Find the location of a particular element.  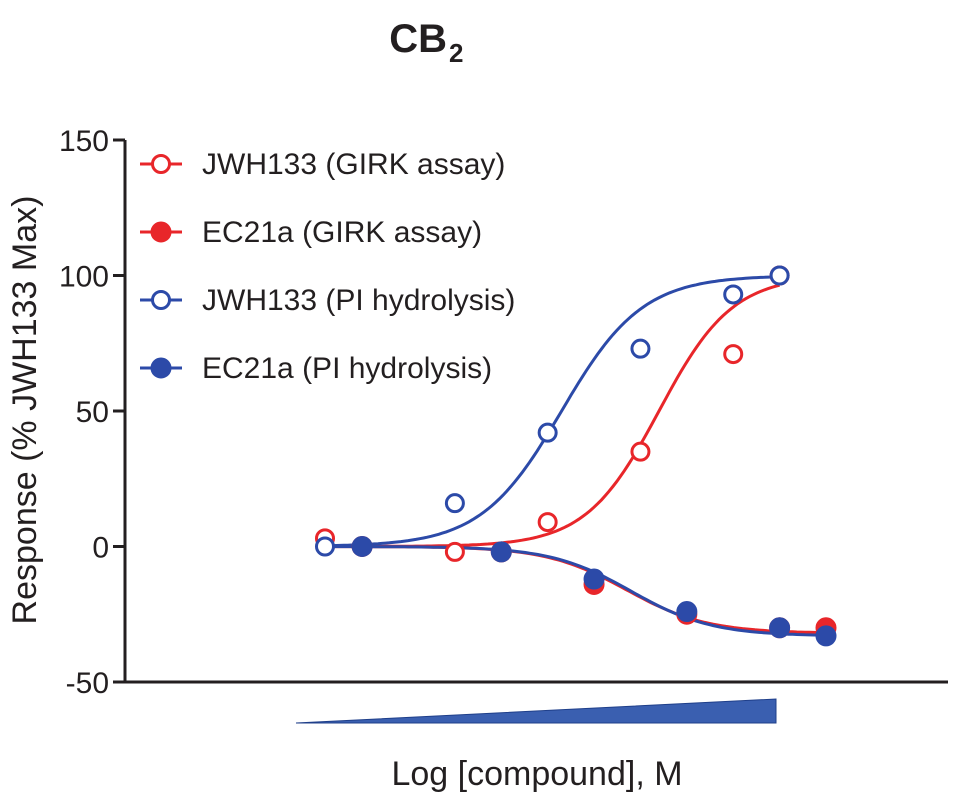

concentration-wedge-layer is located at coordinates (536, 711).